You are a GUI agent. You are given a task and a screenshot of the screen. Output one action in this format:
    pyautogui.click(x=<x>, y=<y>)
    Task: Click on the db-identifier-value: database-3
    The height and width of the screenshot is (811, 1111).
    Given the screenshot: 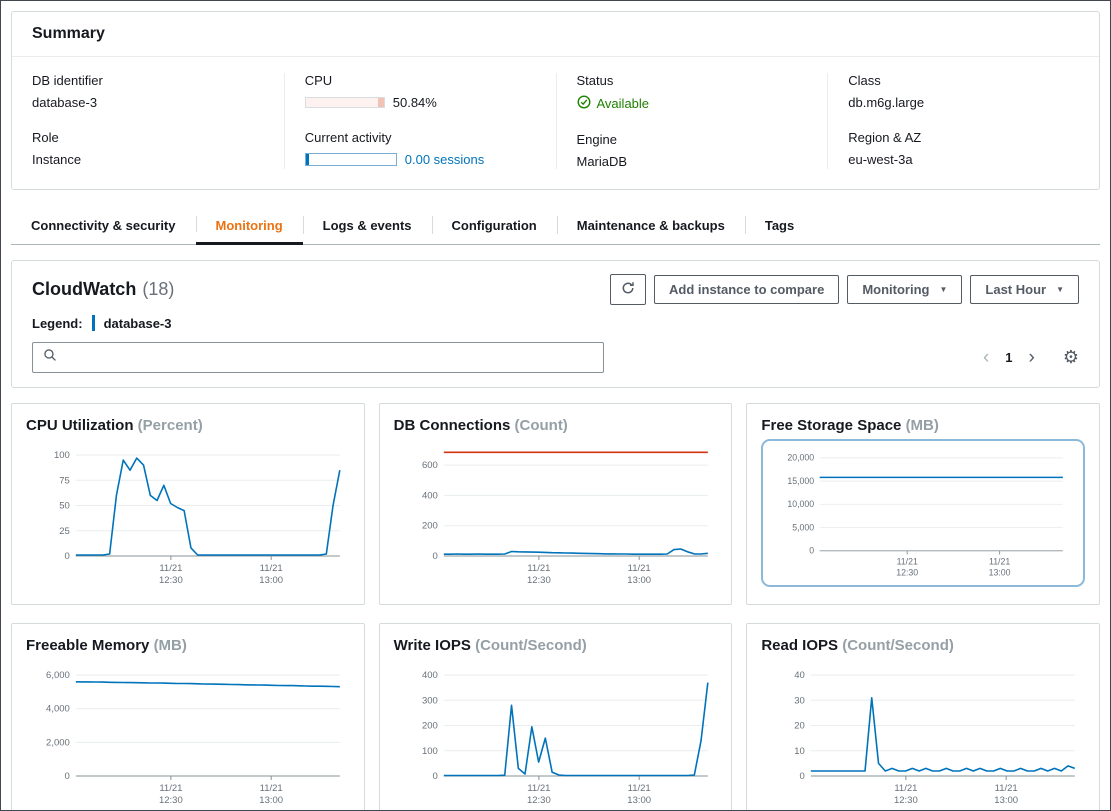 What is the action you would take?
    pyautogui.click(x=65, y=102)
    